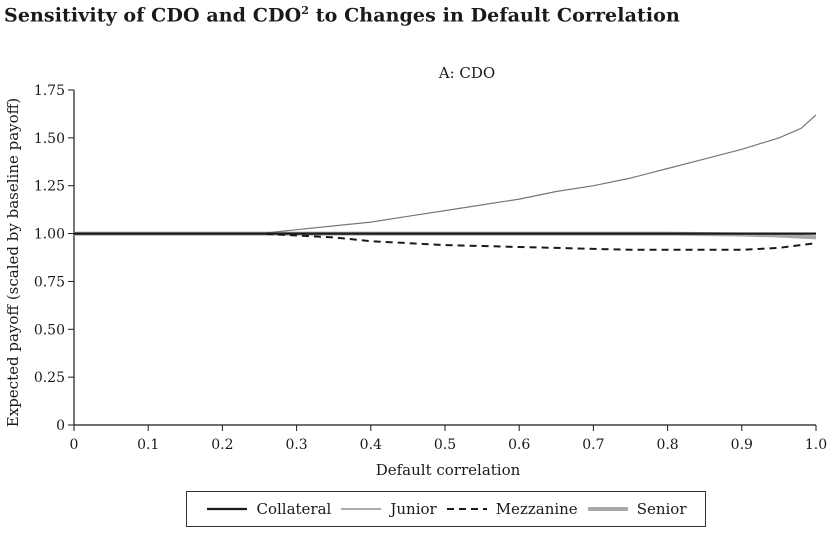  I want to click on chart-title: A: CDO, so click(466, 73).